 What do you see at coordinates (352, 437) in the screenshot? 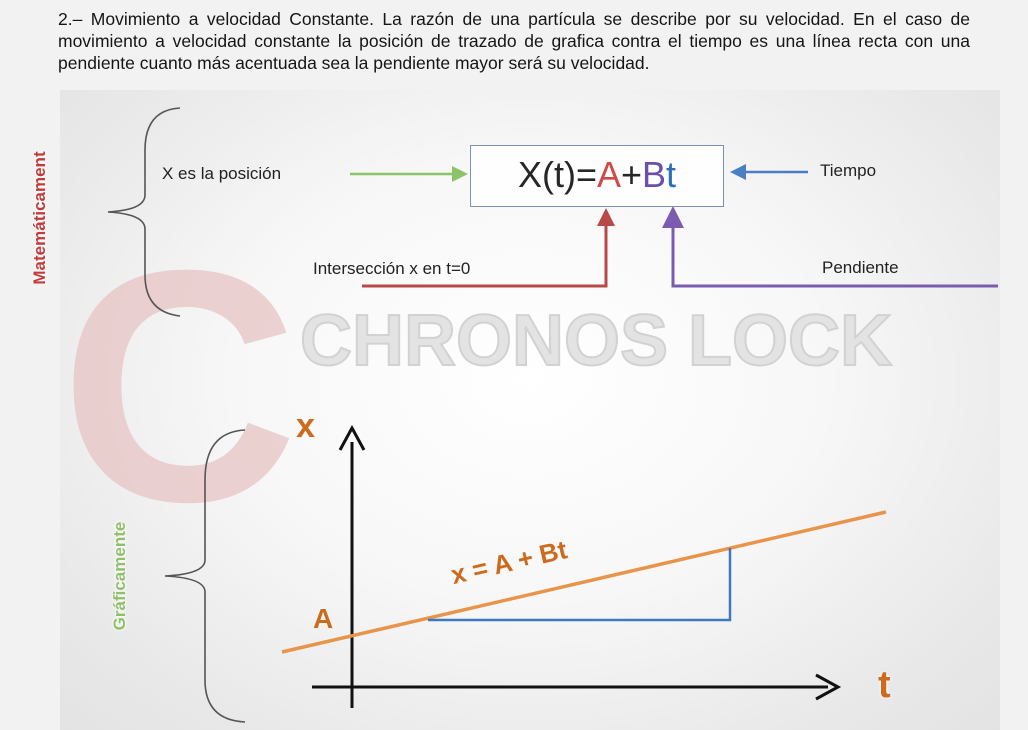
I see `y-axis-arrowhead` at bounding box center [352, 437].